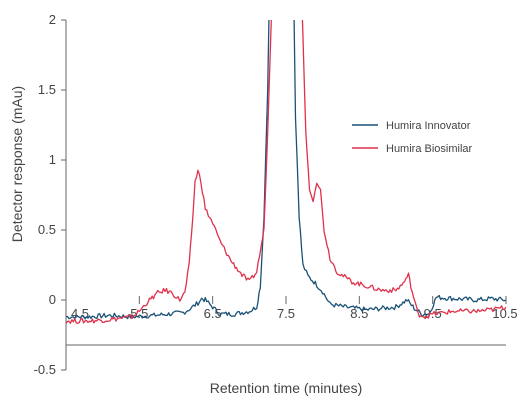 This screenshot has height=403, width=525. I want to click on x-tick-label: 5.5, so click(139, 313).